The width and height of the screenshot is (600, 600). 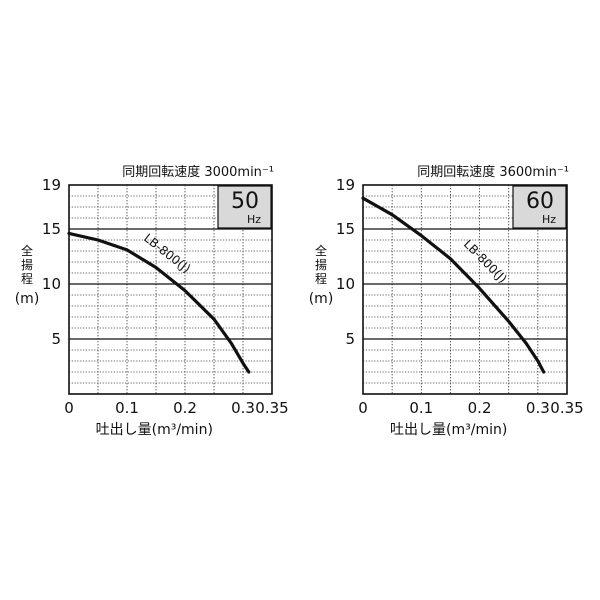 I want to click on vertical-gridlines, so click(x=170, y=289).